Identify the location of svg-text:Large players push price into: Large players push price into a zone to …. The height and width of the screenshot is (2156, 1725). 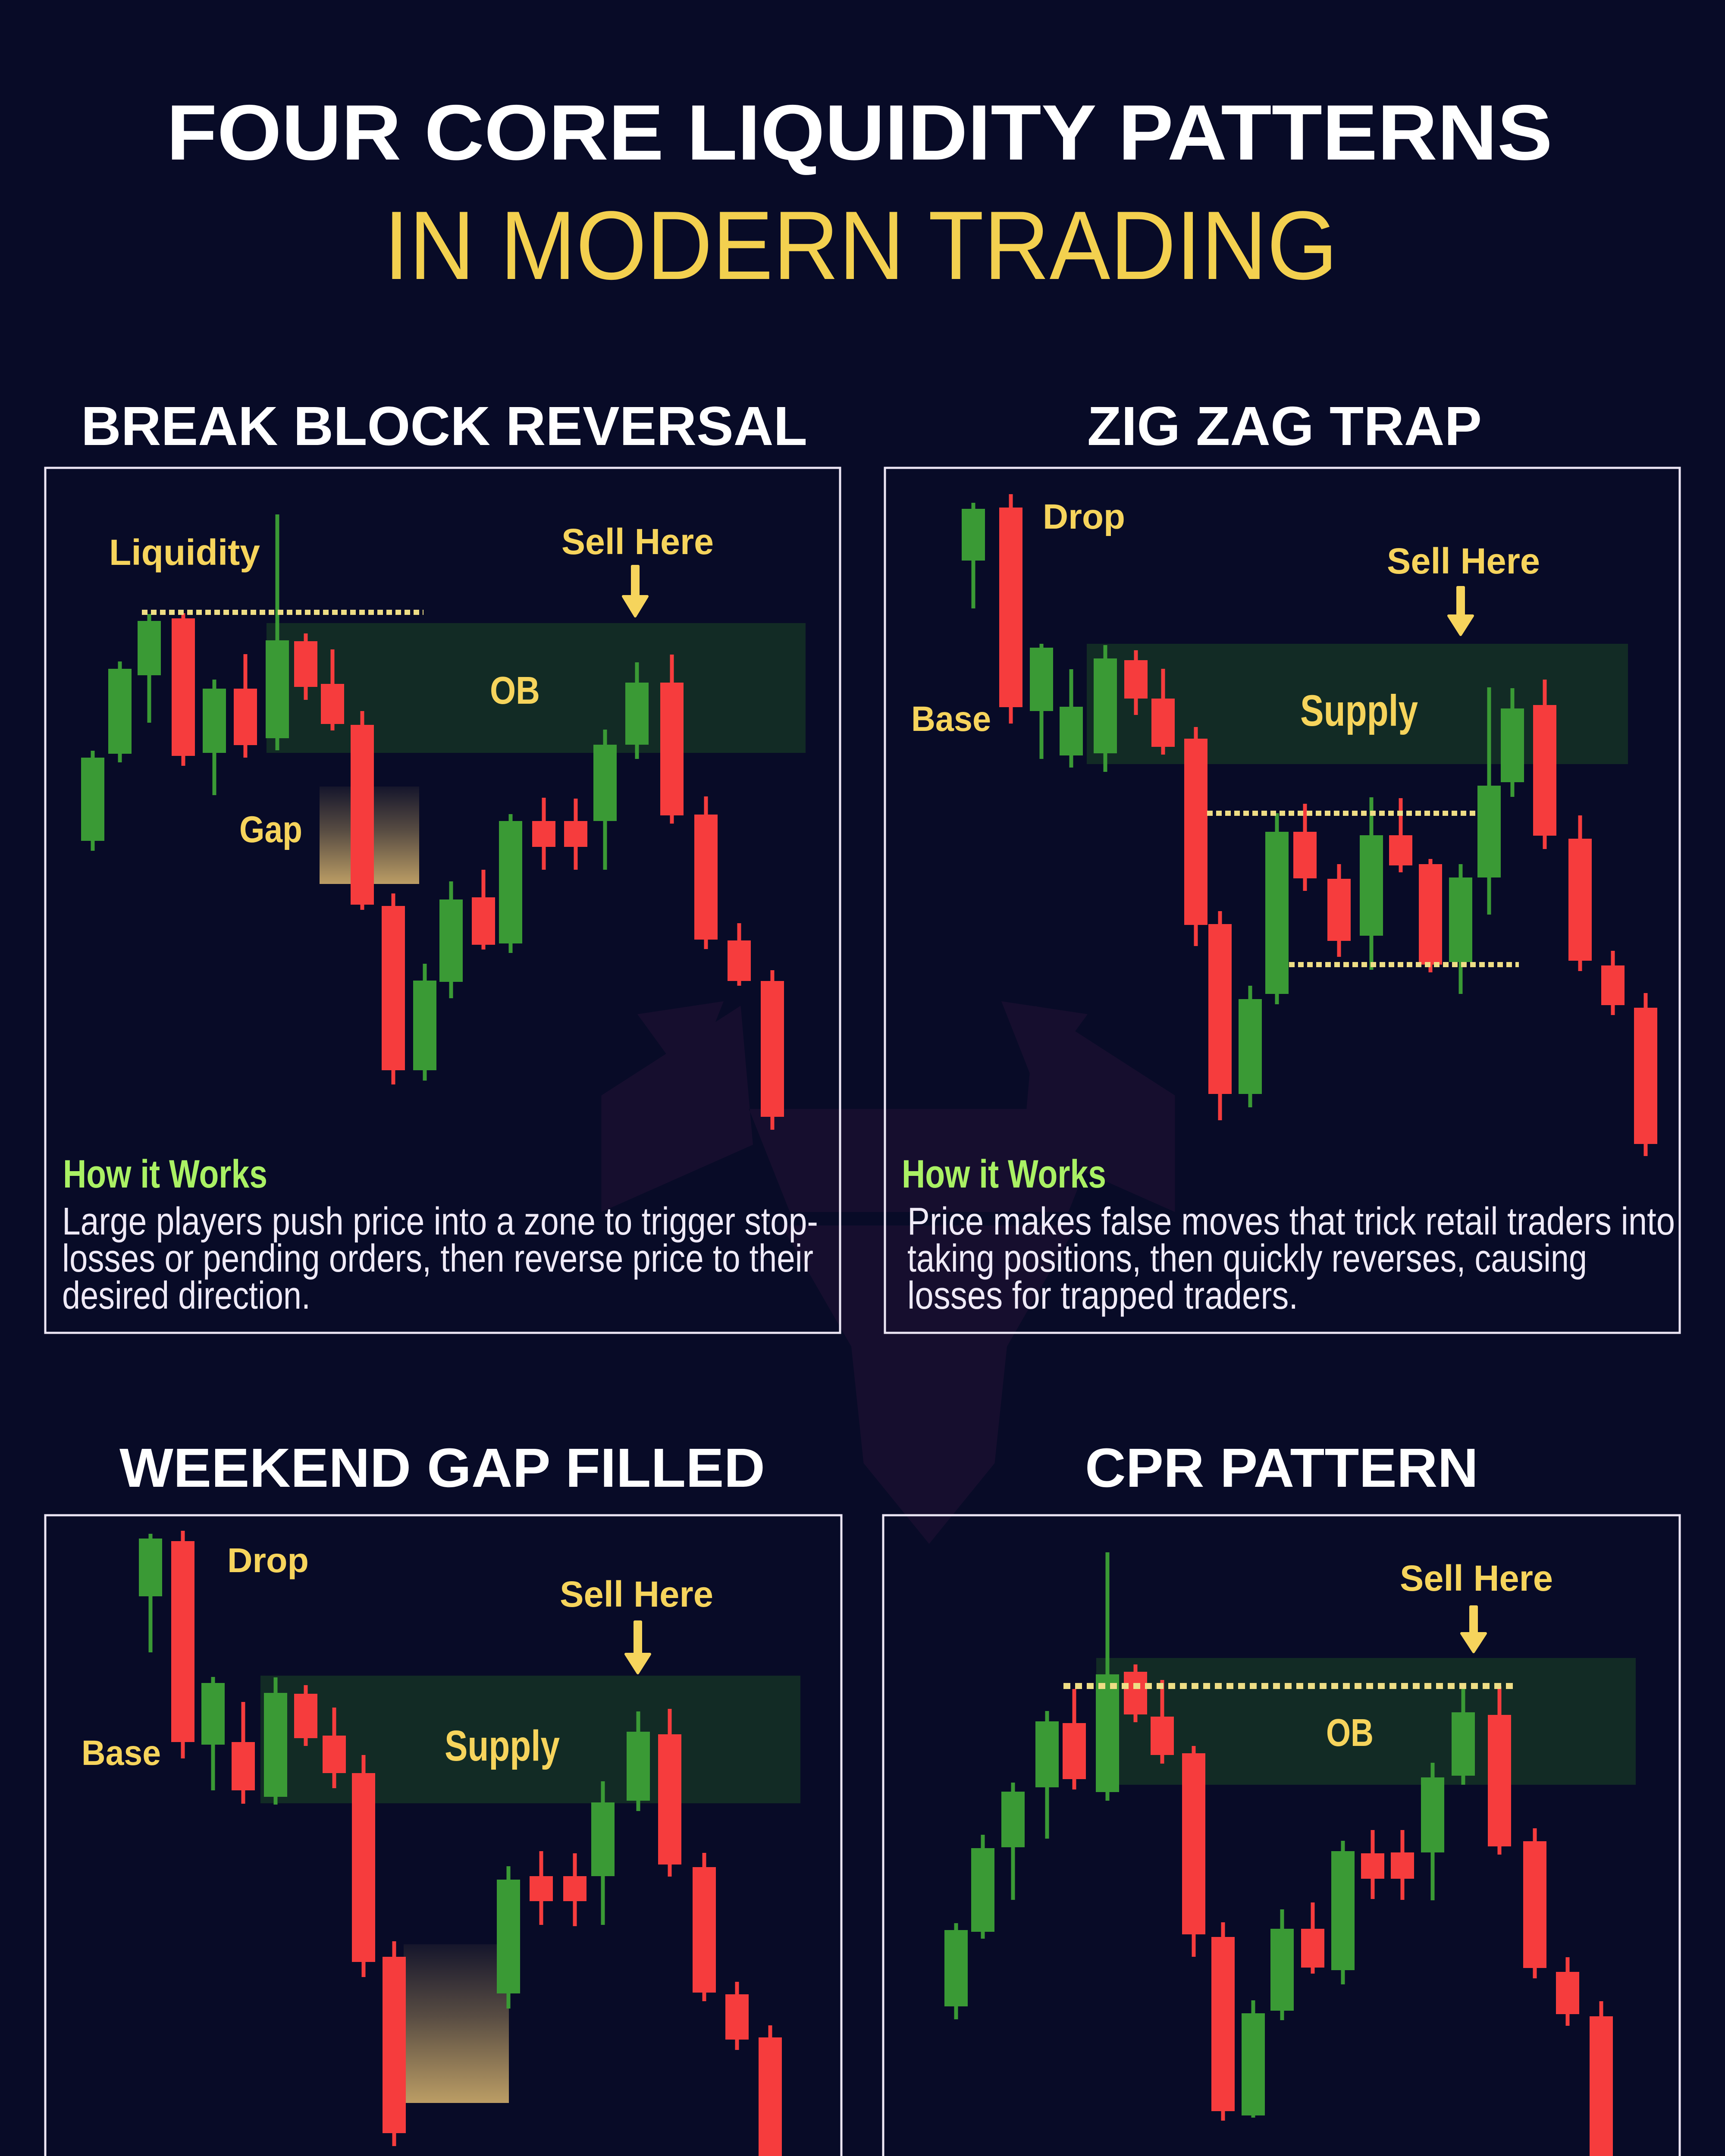
(440, 1221).